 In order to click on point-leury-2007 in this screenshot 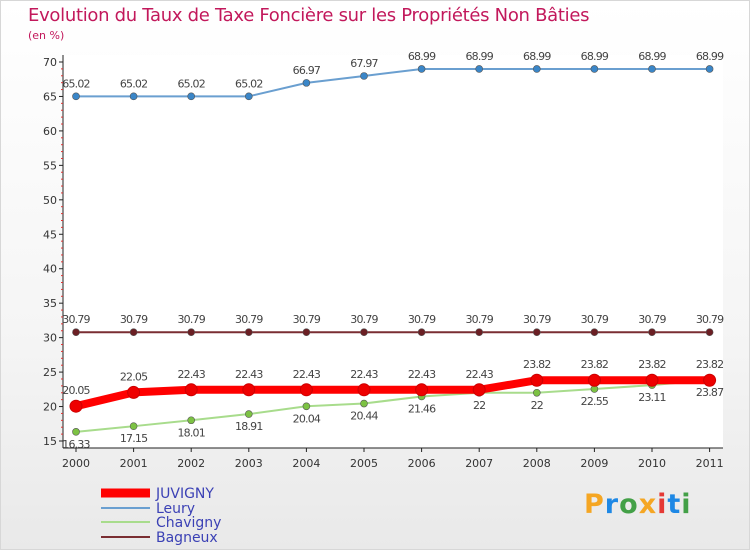, I will do `click(479, 69)`.